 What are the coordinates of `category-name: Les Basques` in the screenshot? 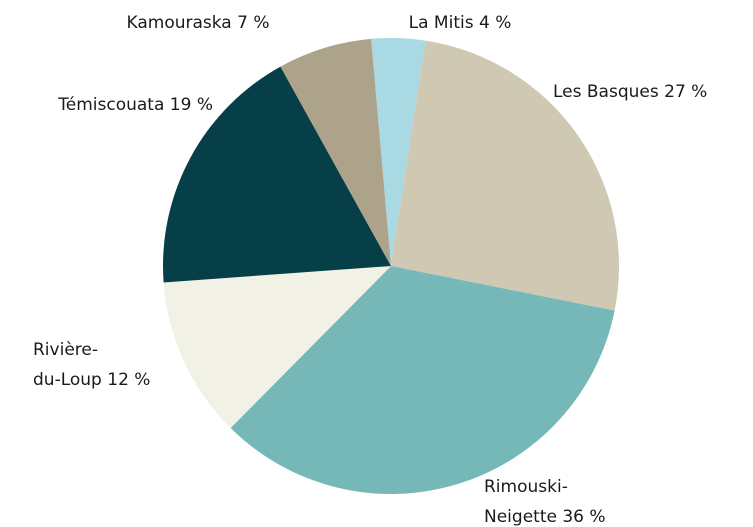 It's located at (606, 92).